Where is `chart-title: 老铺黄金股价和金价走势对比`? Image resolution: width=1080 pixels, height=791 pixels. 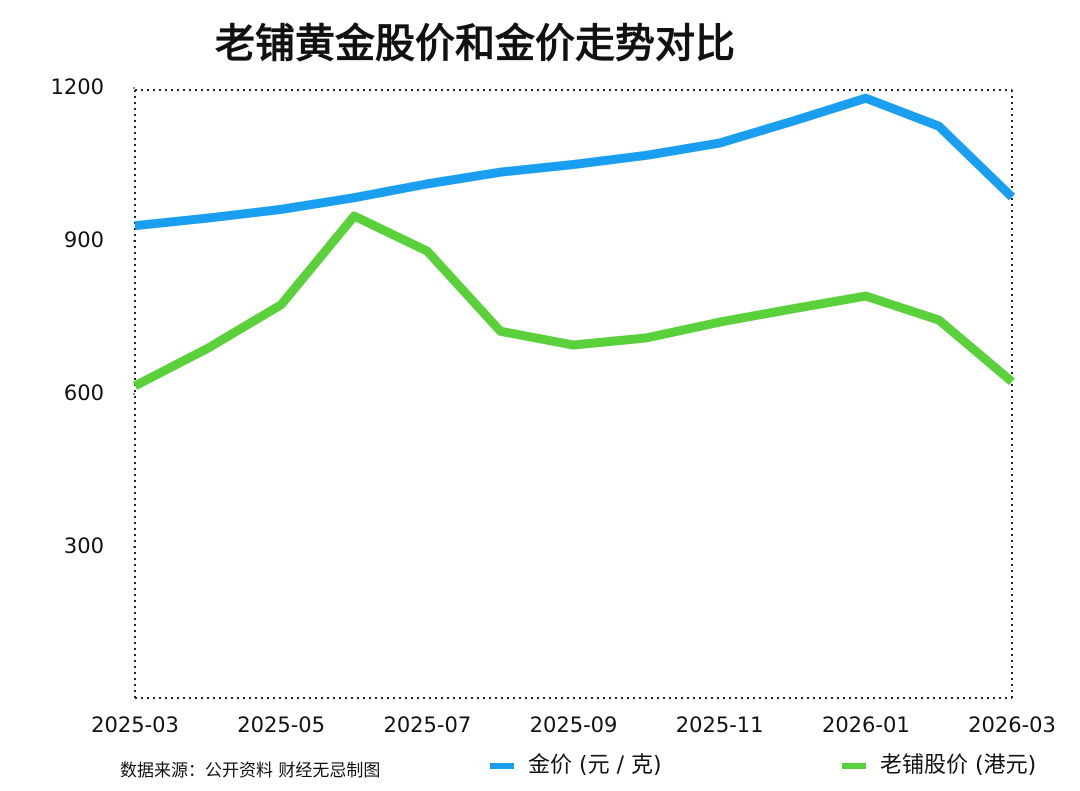 chart-title: 老铺黄金股价和金价走势对比 is located at coordinates (475, 44).